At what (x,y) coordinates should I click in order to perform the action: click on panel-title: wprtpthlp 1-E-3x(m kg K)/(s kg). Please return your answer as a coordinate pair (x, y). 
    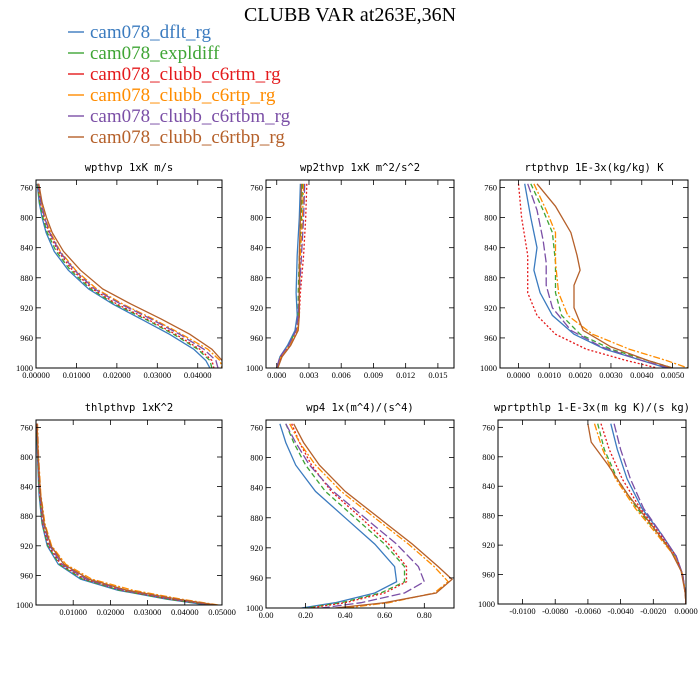
    Looking at the image, I should click on (592, 408).